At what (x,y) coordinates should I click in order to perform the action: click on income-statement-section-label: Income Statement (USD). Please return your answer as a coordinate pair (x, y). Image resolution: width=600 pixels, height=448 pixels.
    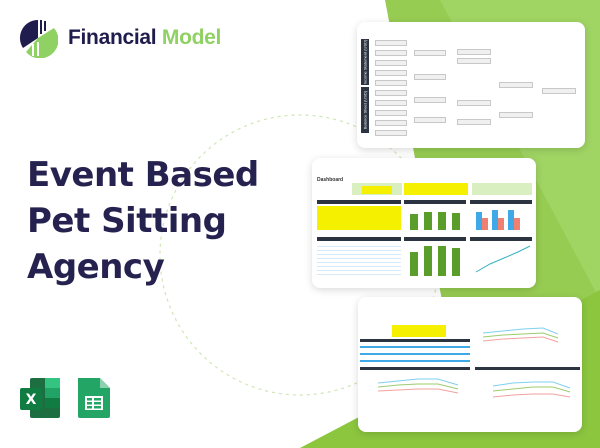
    Looking at the image, I should click on (365, 62).